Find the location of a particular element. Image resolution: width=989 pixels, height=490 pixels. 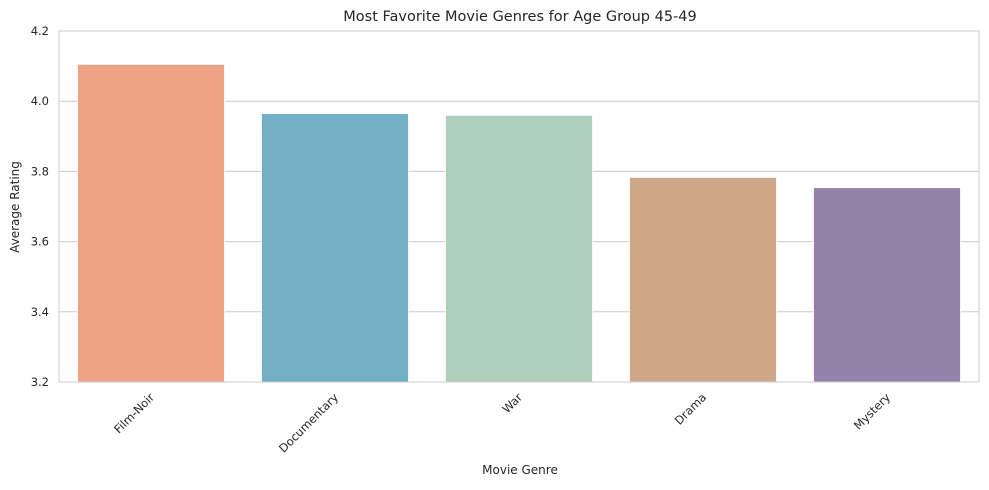

y-tick-label: 3.6 is located at coordinates (40, 242).